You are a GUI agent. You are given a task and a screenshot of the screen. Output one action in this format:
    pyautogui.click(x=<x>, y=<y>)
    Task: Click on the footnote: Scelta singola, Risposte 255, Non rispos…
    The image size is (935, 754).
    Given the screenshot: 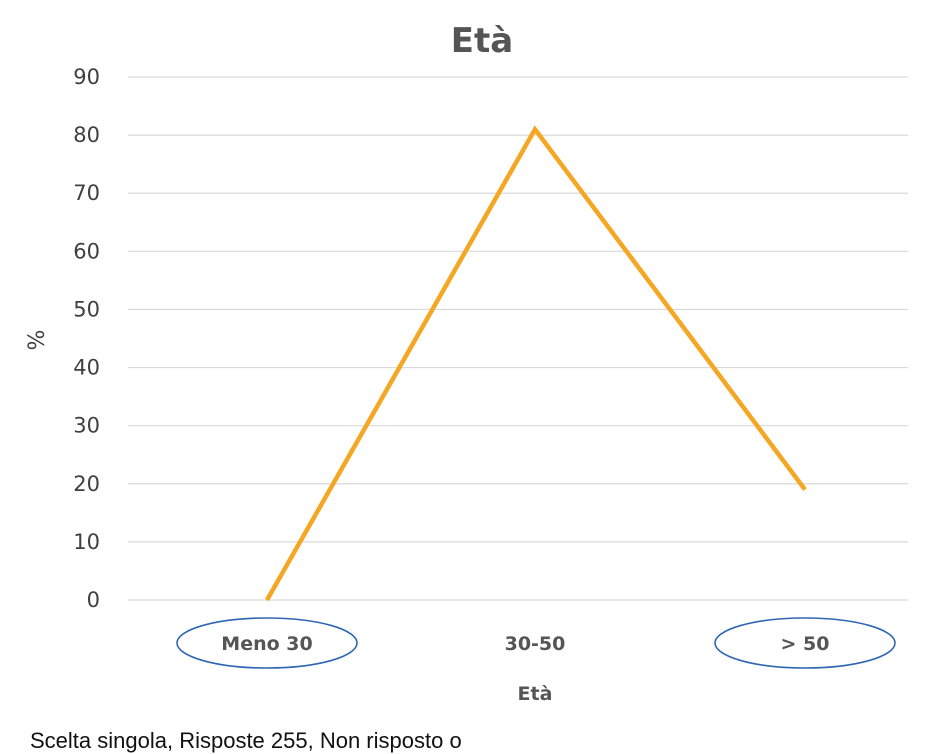 What is the action you would take?
    pyautogui.click(x=246, y=740)
    